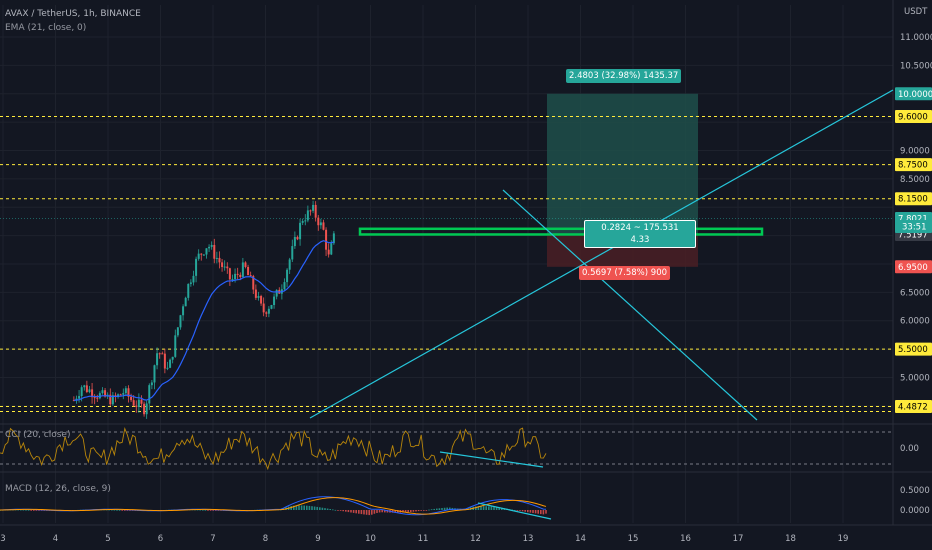 Image resolution: width=932 pixels, height=550 pixels. Describe the element at coordinates (913, 166) in the screenshot. I see `price-label: 8.7500` at that location.